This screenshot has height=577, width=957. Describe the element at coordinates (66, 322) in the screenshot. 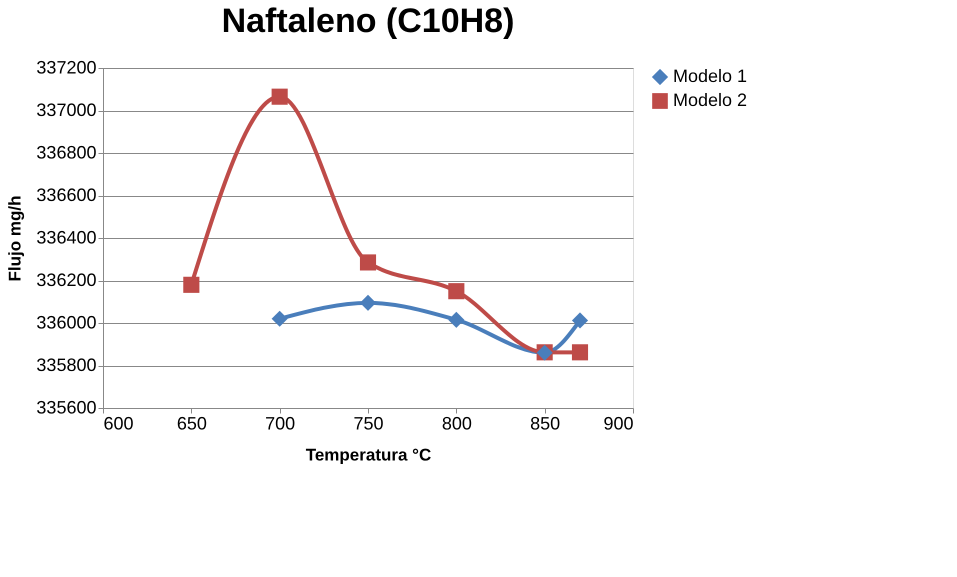

I see `y-tick-label: 336000` at that location.